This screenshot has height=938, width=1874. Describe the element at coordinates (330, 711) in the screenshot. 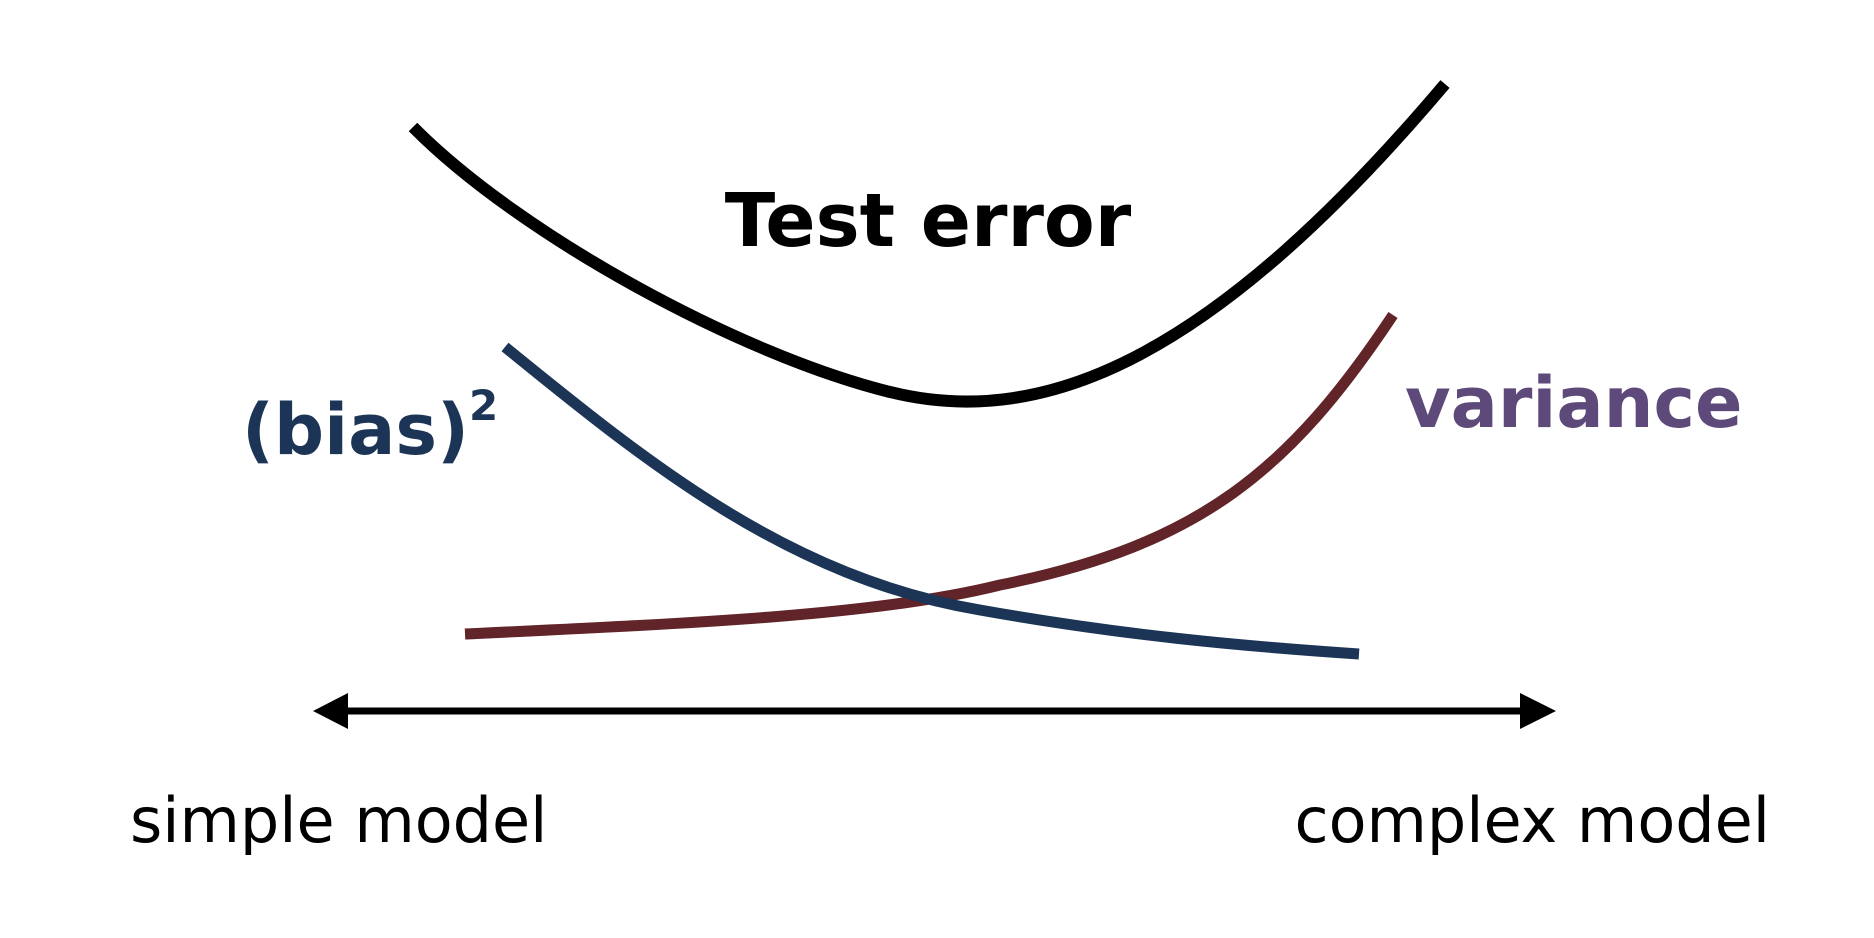

I see `arrow-left-head` at that location.